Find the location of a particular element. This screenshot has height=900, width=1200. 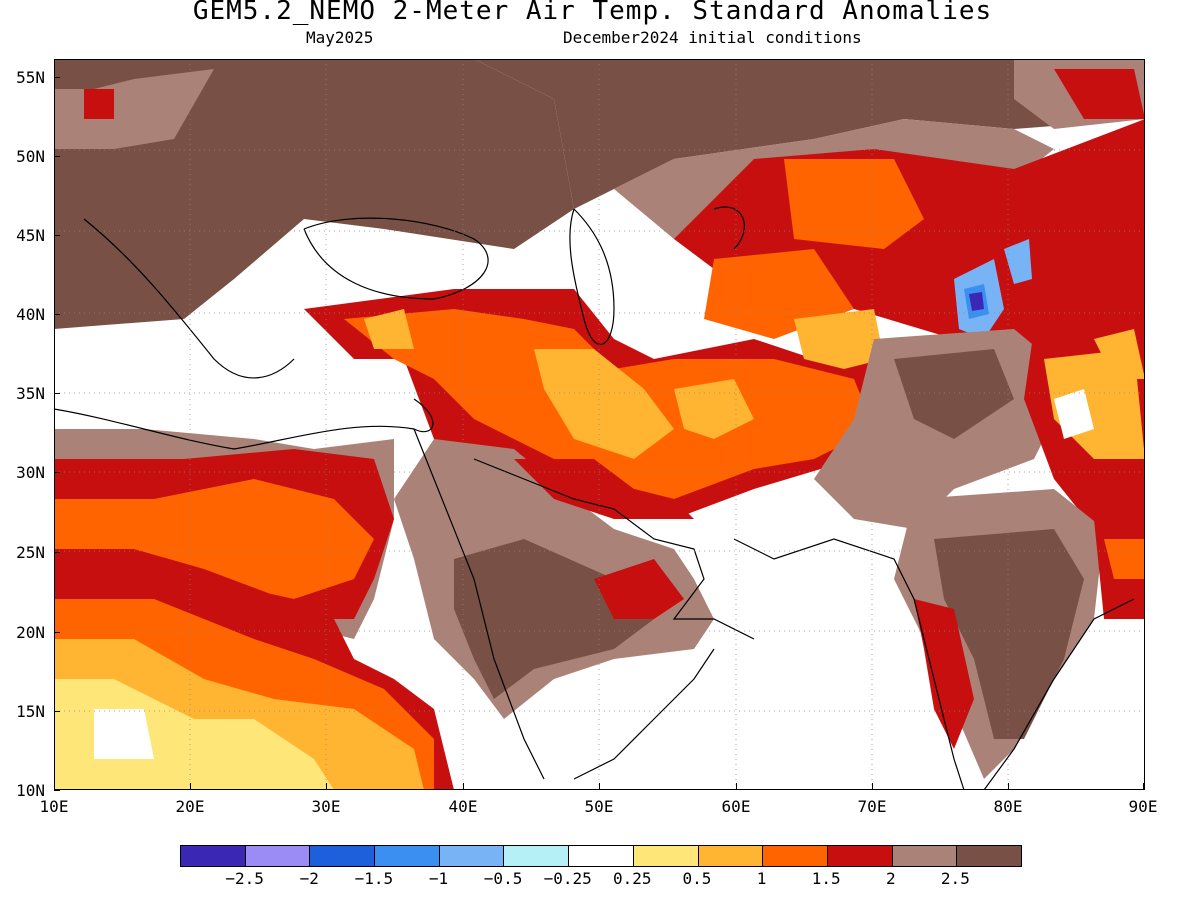

colorbar is located at coordinates (601, 856).